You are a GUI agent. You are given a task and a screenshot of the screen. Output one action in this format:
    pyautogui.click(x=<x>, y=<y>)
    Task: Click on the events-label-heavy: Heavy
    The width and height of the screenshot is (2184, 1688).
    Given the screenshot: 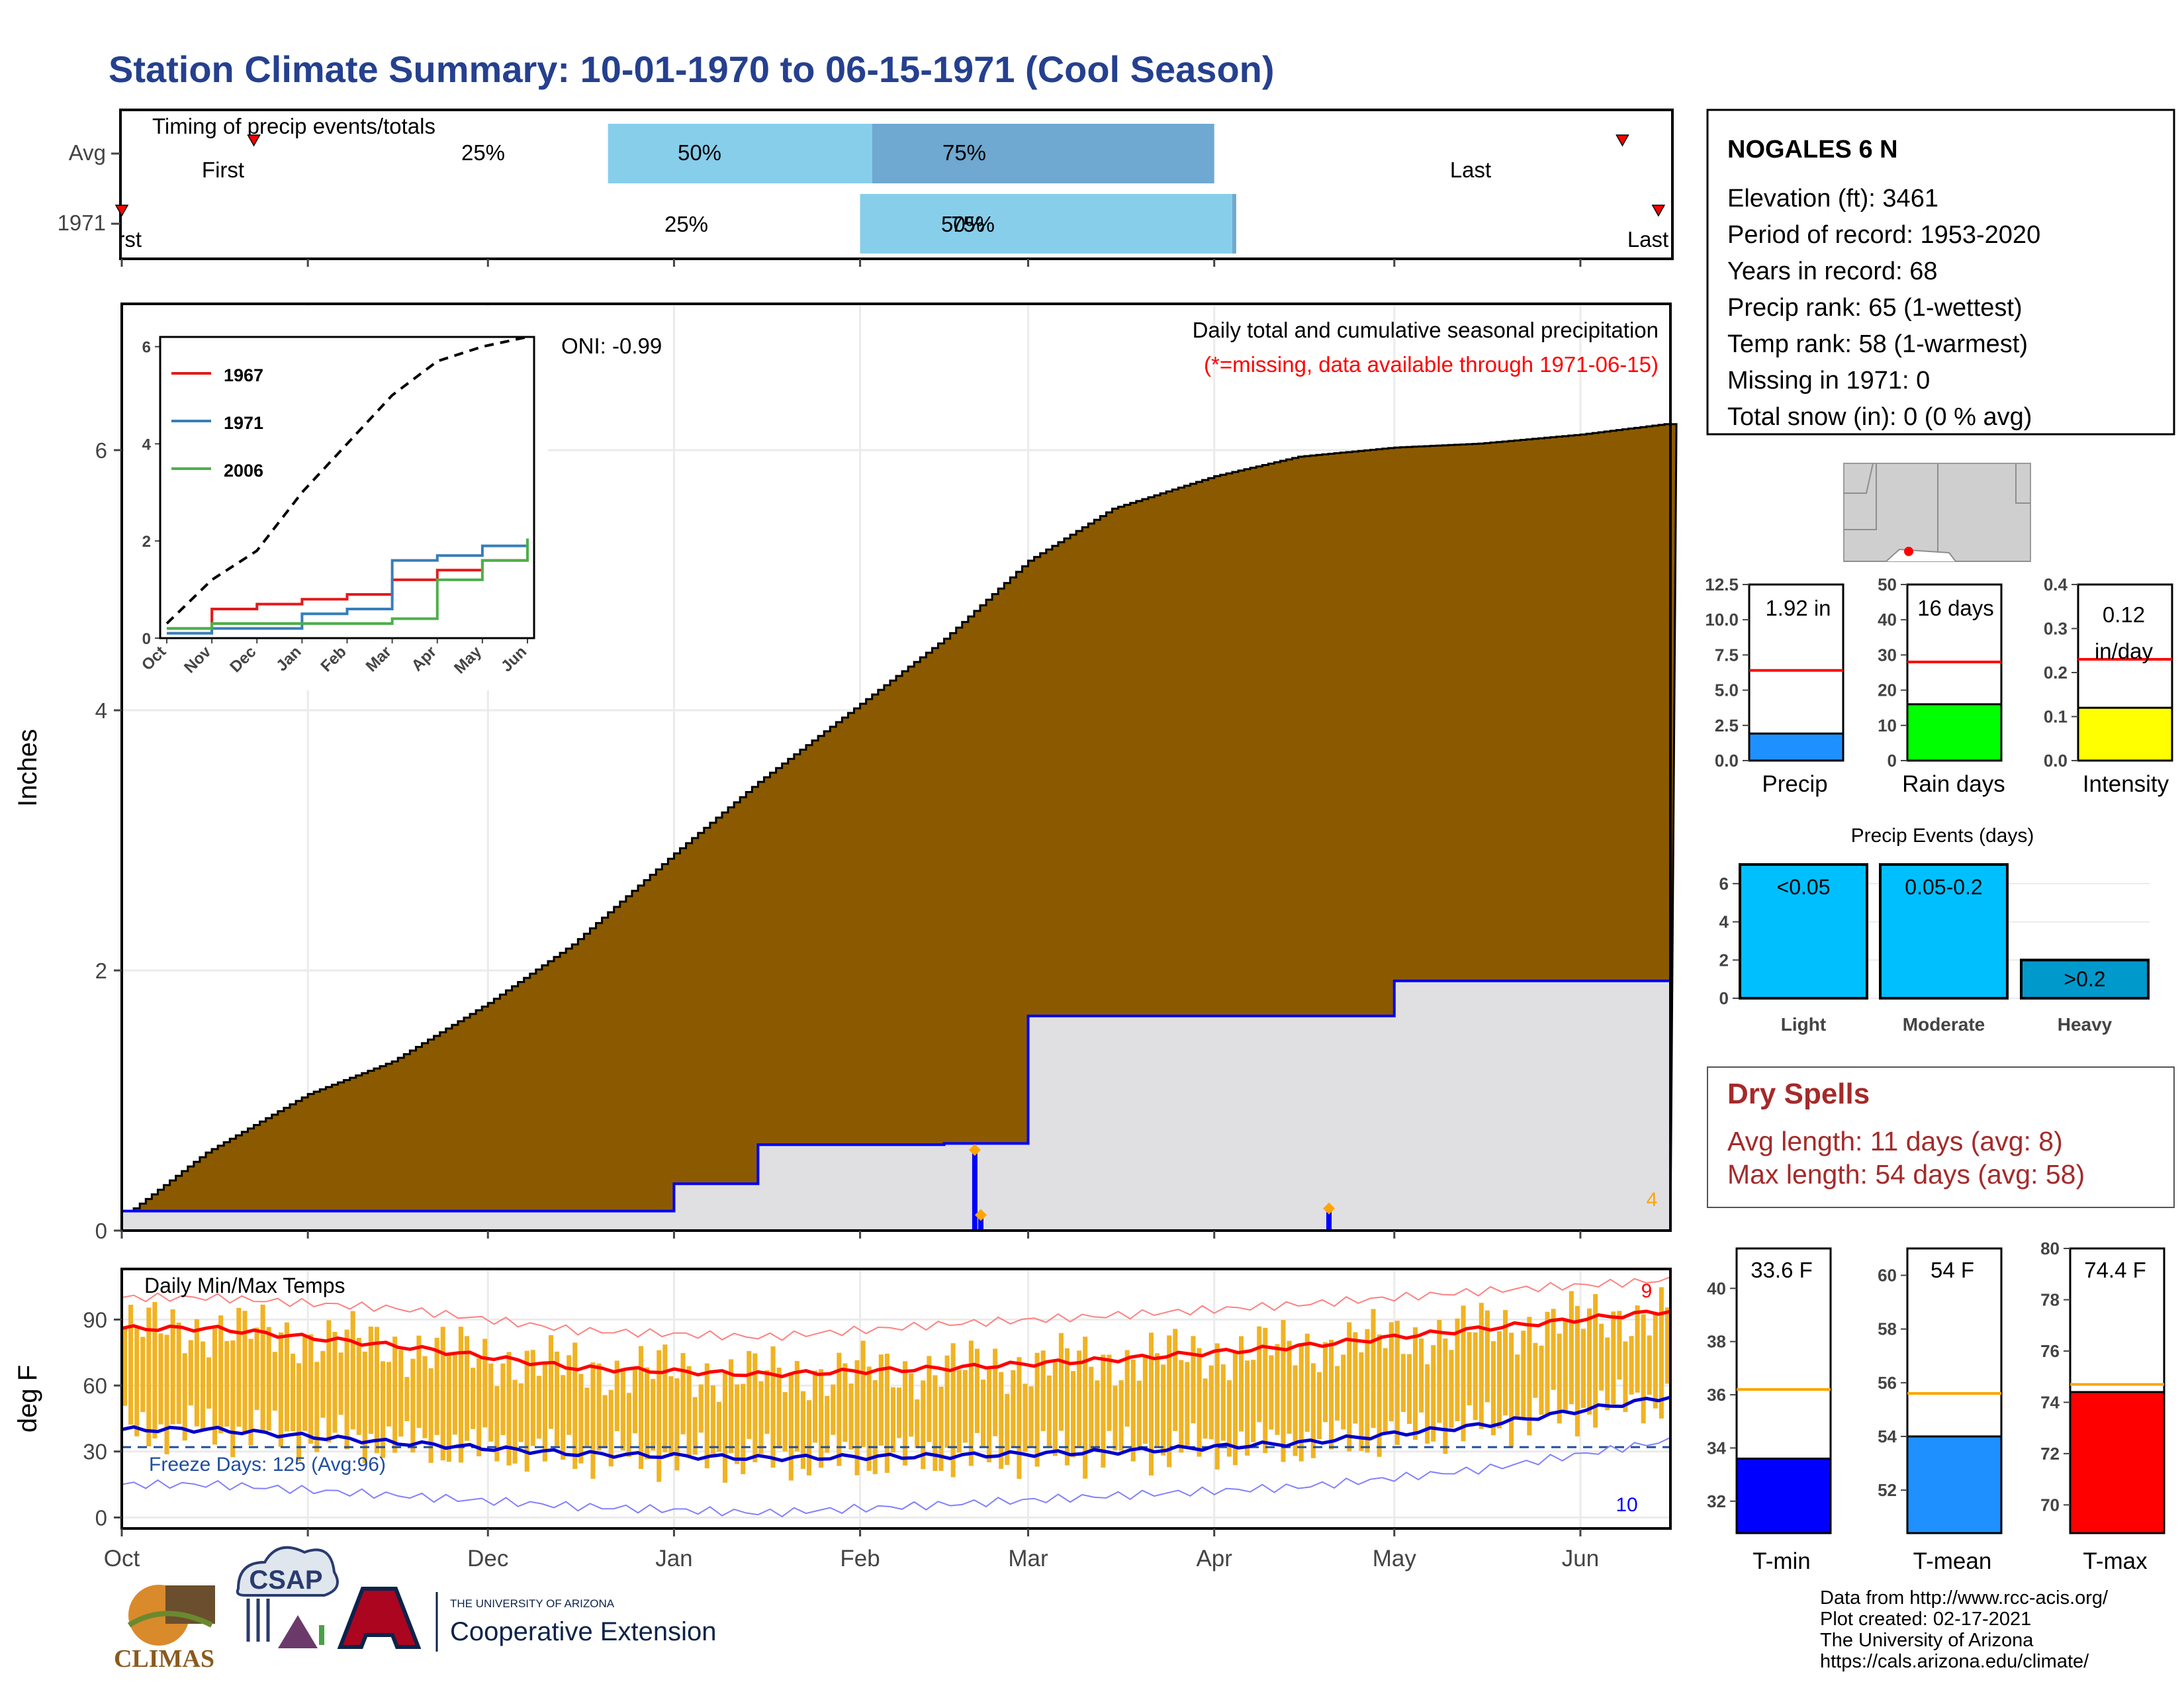 What is the action you would take?
    pyautogui.click(x=2085, y=1024)
    